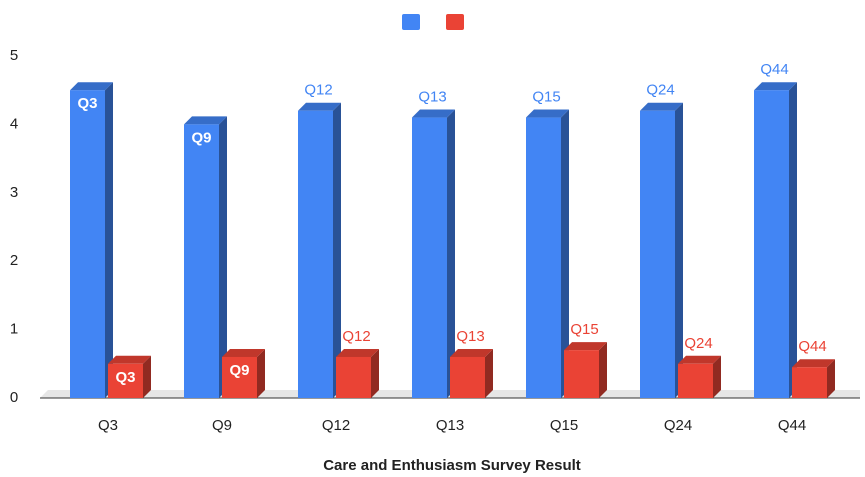 This screenshot has height=477, width=865. What do you see at coordinates (564, 425) in the screenshot?
I see `x-tick-label: Q15` at bounding box center [564, 425].